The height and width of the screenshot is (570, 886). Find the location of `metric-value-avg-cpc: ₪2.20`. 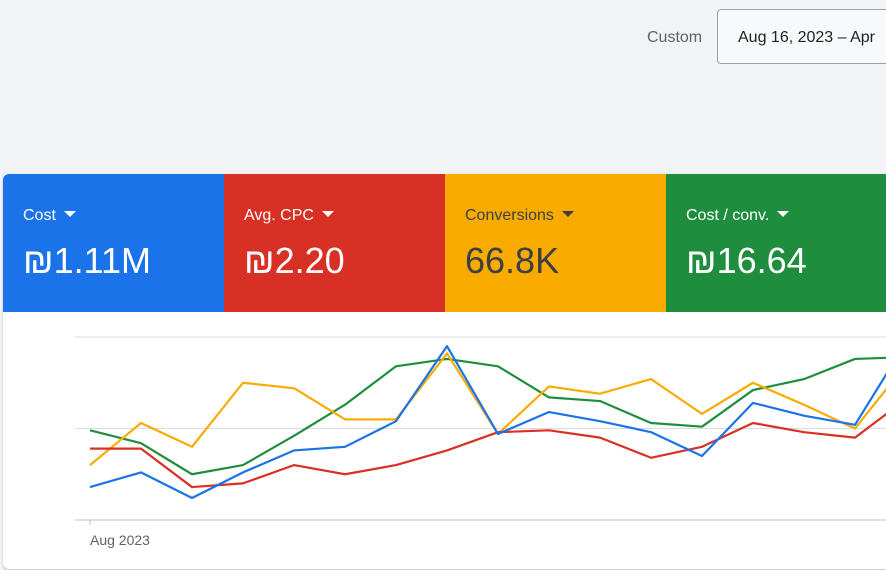

metric-value-avg-cpc: ₪2.20 is located at coordinates (294, 260).